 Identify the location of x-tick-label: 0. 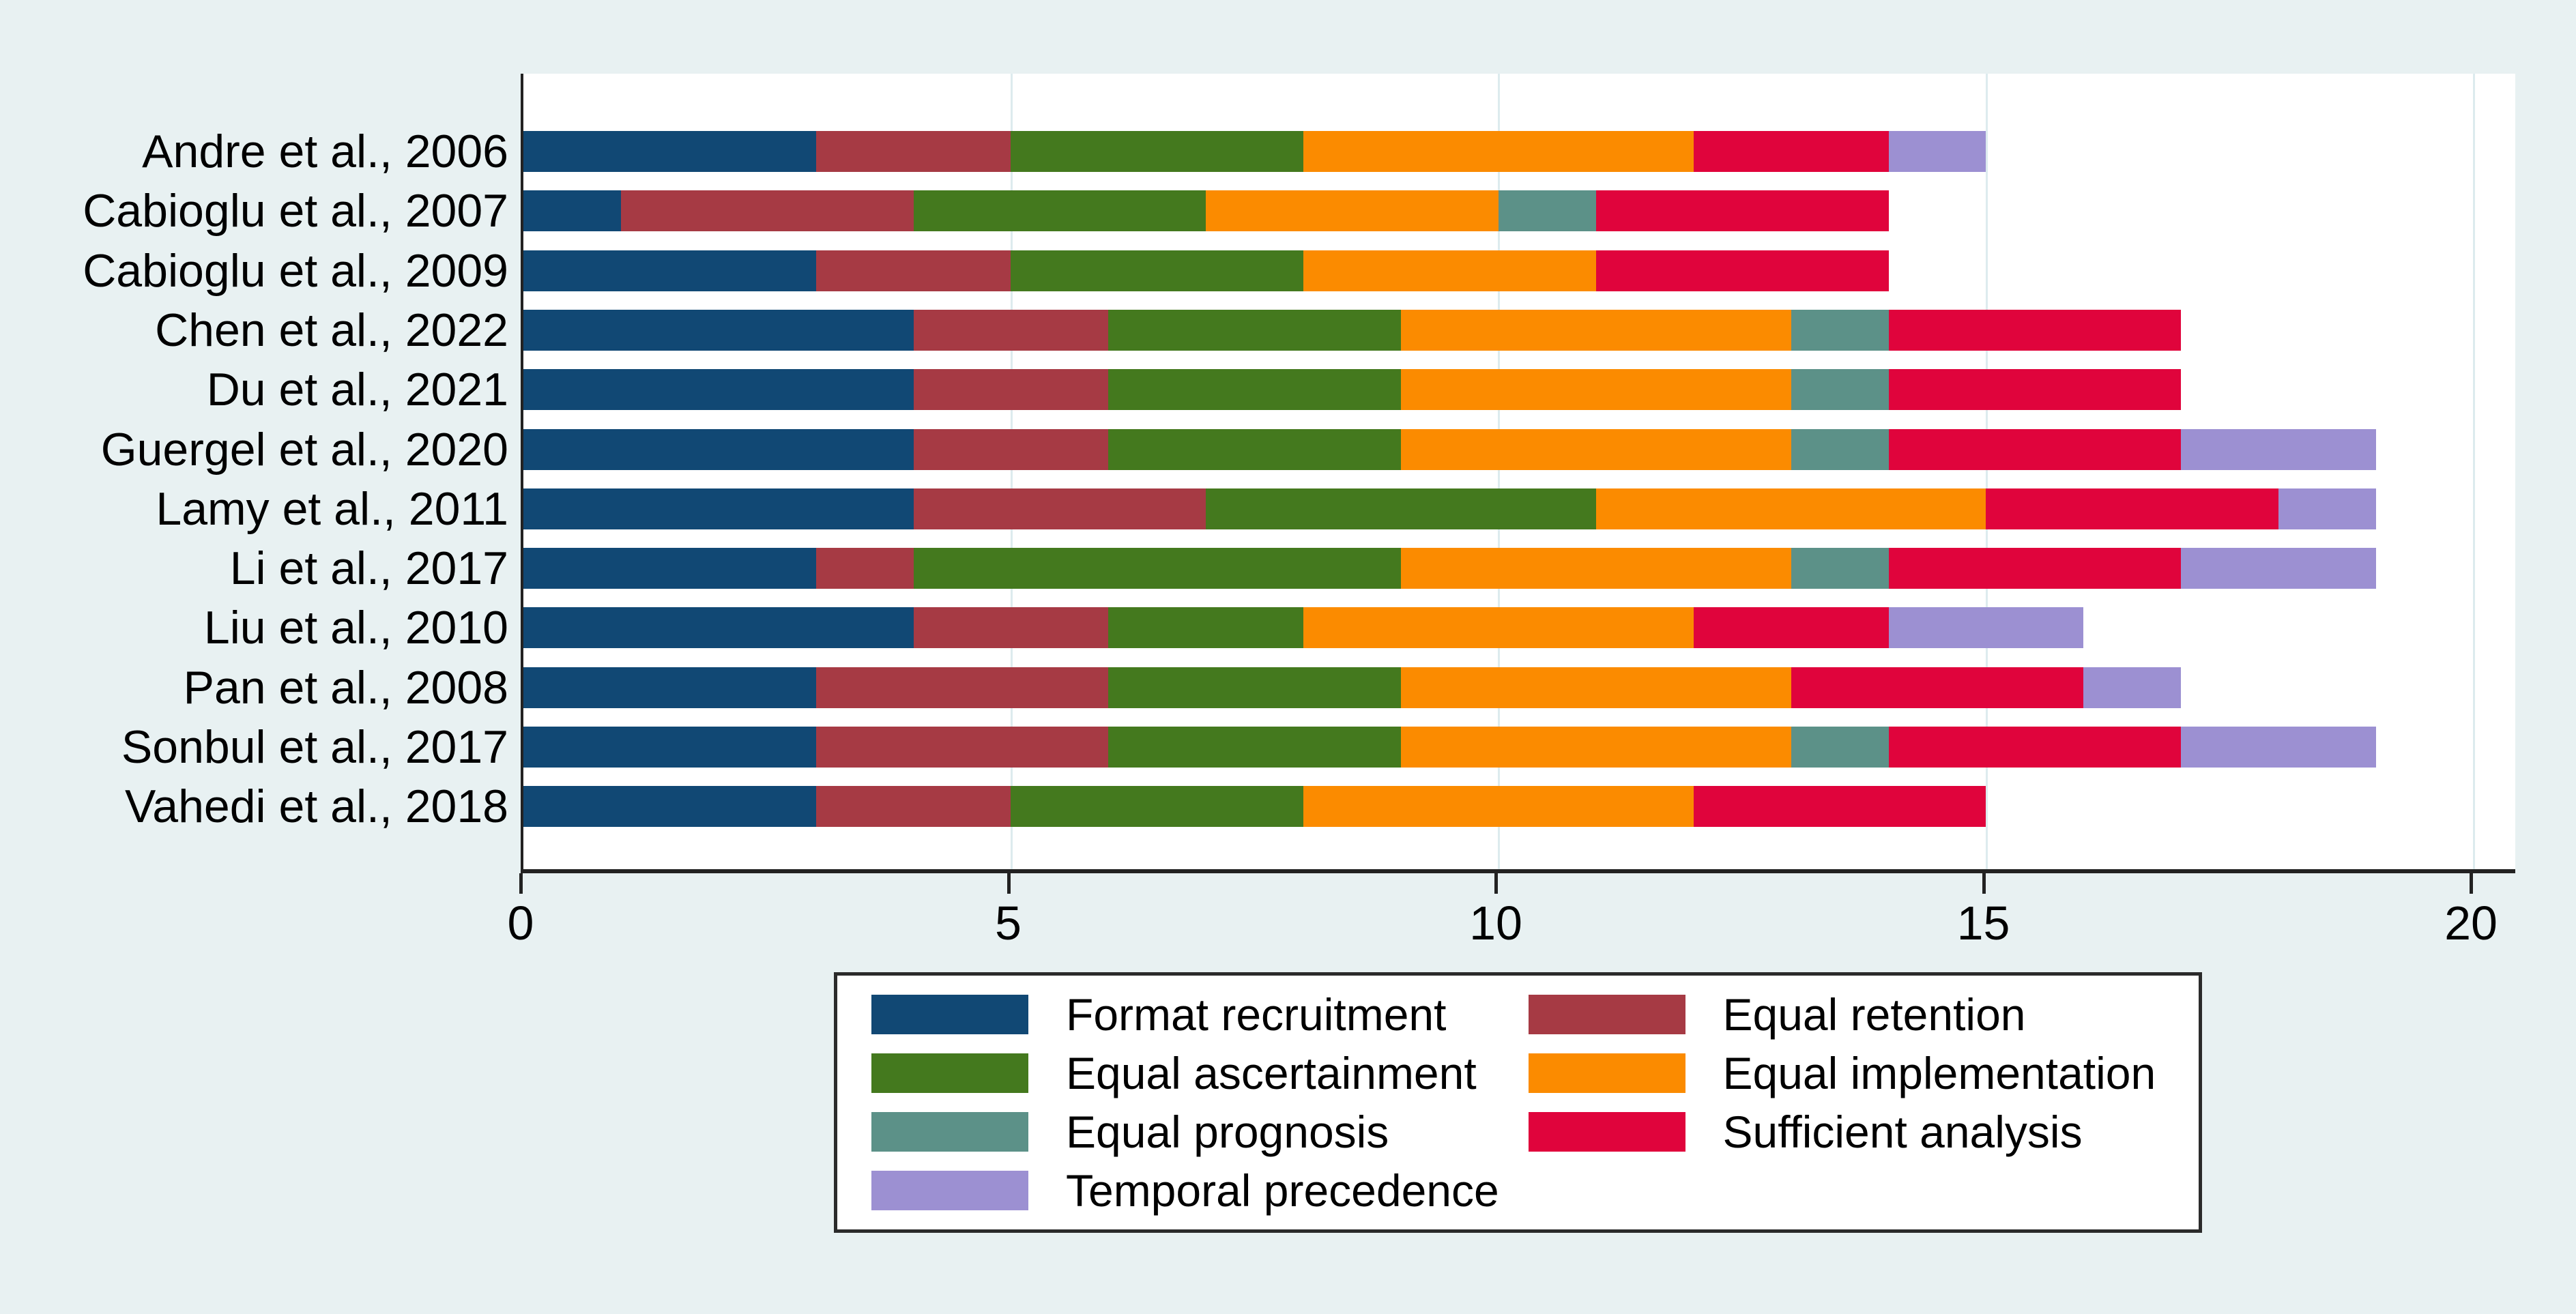
(520, 923).